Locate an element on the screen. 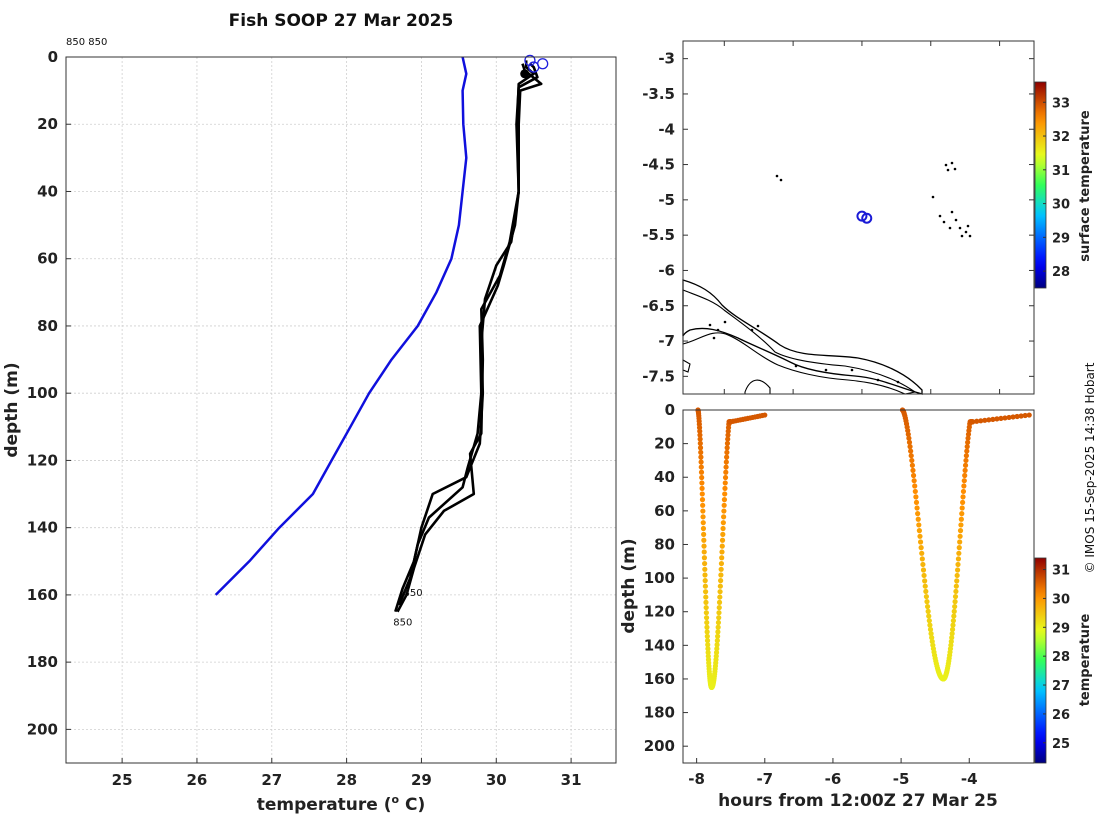 The width and height of the screenshot is (1100, 820). depth-tick-label: 100 is located at coordinates (659, 578).